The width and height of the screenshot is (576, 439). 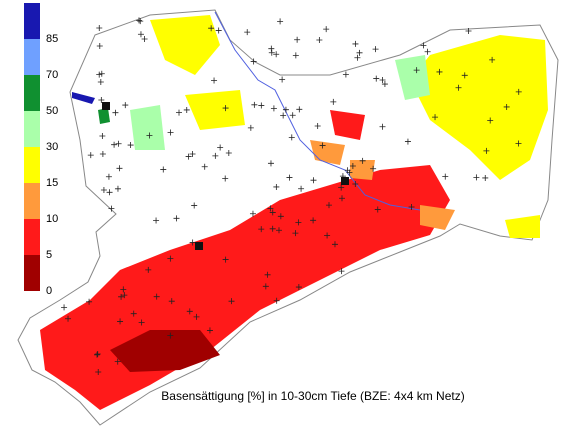 I want to click on legend-label: 15, so click(x=52, y=183).